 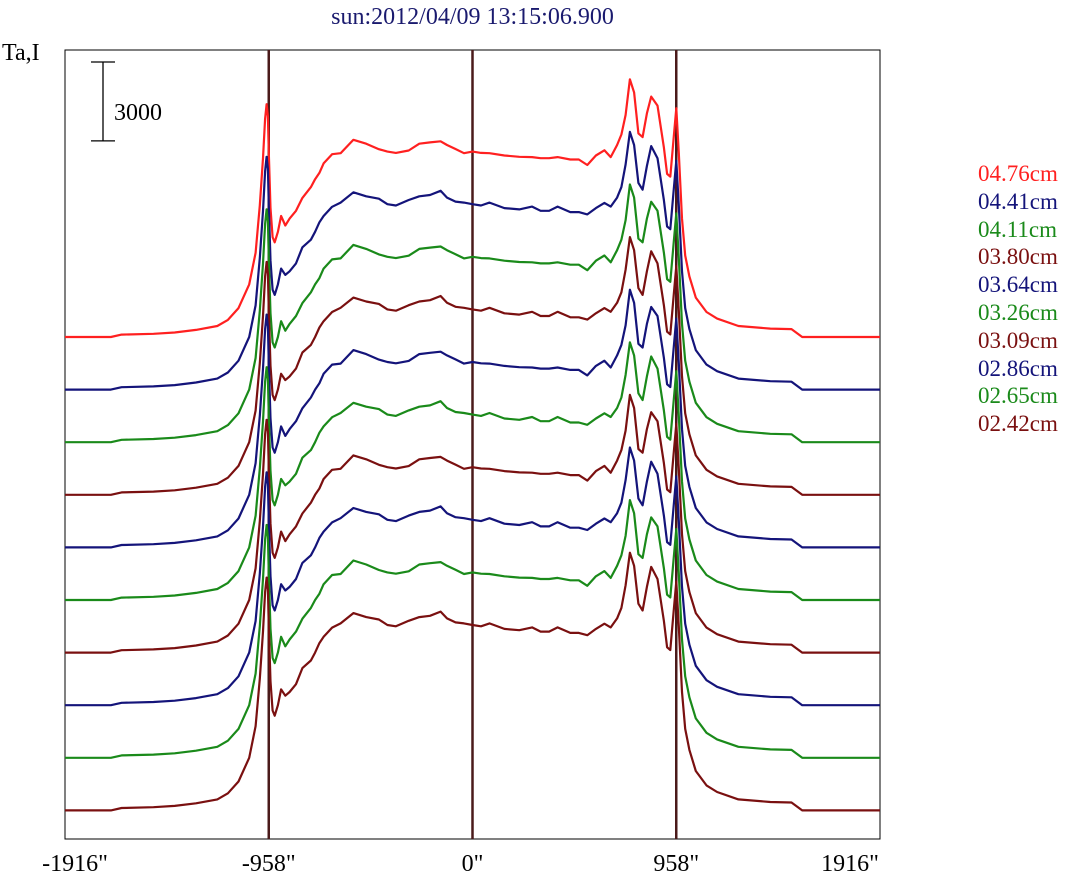 What do you see at coordinates (1017, 229) in the screenshot?
I see `legend-item-04.11cm: 04.11cm` at bounding box center [1017, 229].